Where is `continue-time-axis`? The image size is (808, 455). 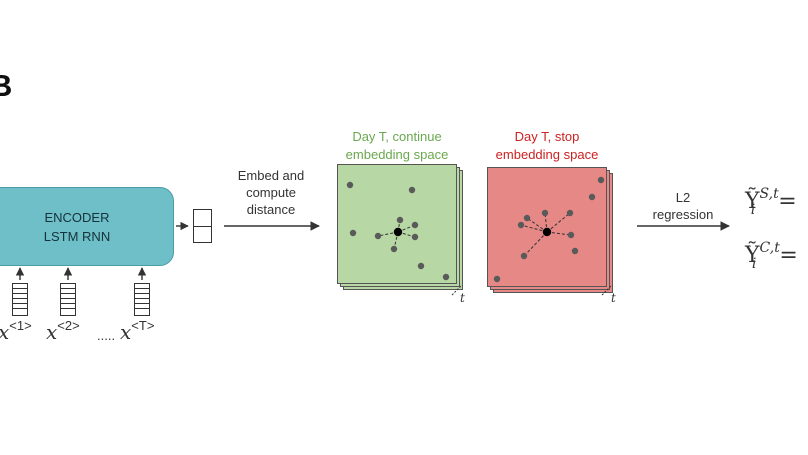
continue-time-axis is located at coordinates (457, 290).